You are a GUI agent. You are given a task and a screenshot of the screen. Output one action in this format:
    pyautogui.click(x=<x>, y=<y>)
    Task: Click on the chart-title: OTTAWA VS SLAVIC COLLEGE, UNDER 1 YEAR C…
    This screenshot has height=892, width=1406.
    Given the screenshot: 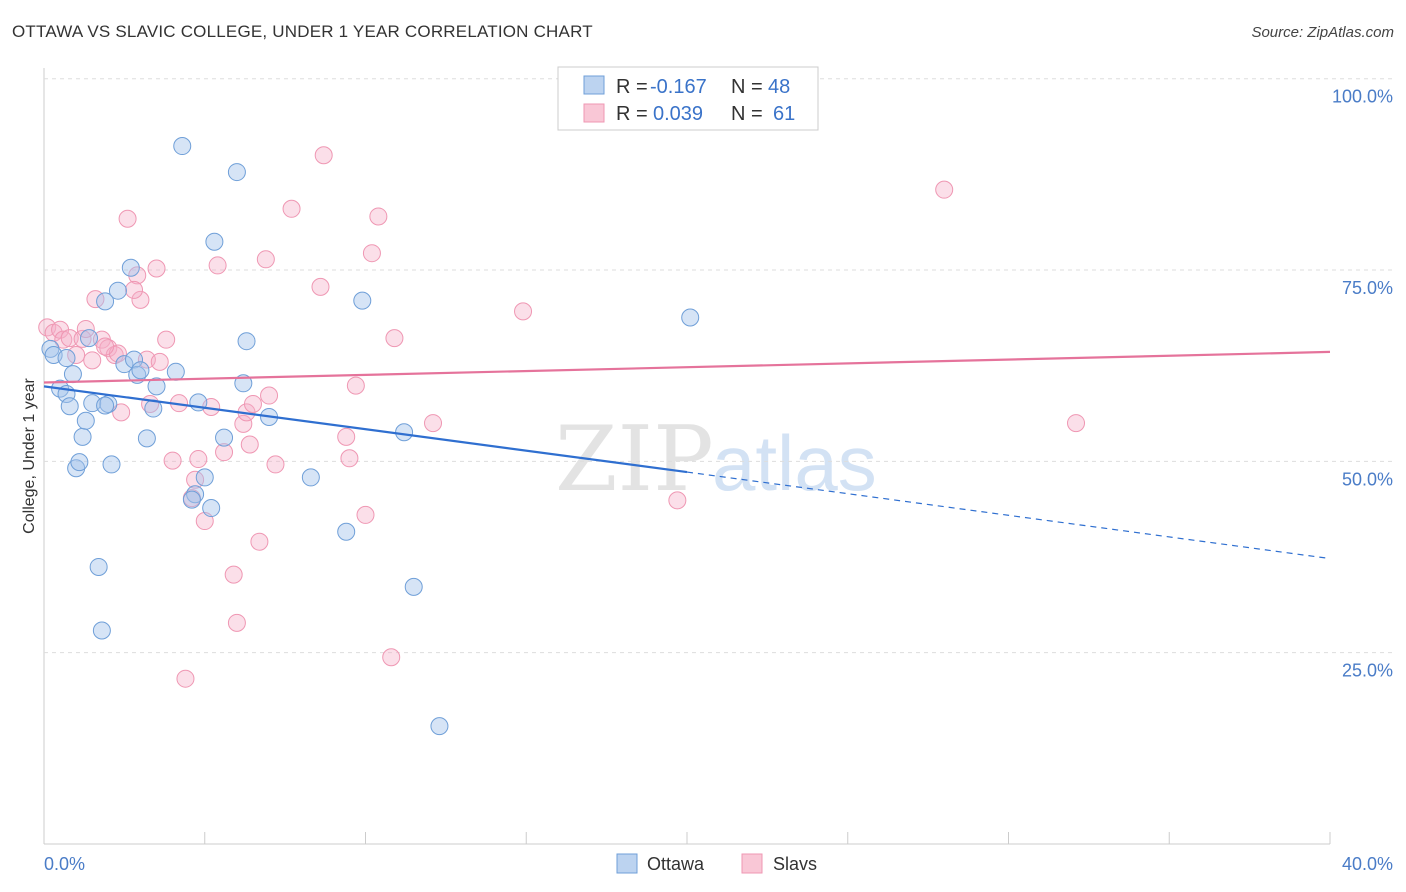 What is the action you would take?
    pyautogui.click(x=302, y=31)
    